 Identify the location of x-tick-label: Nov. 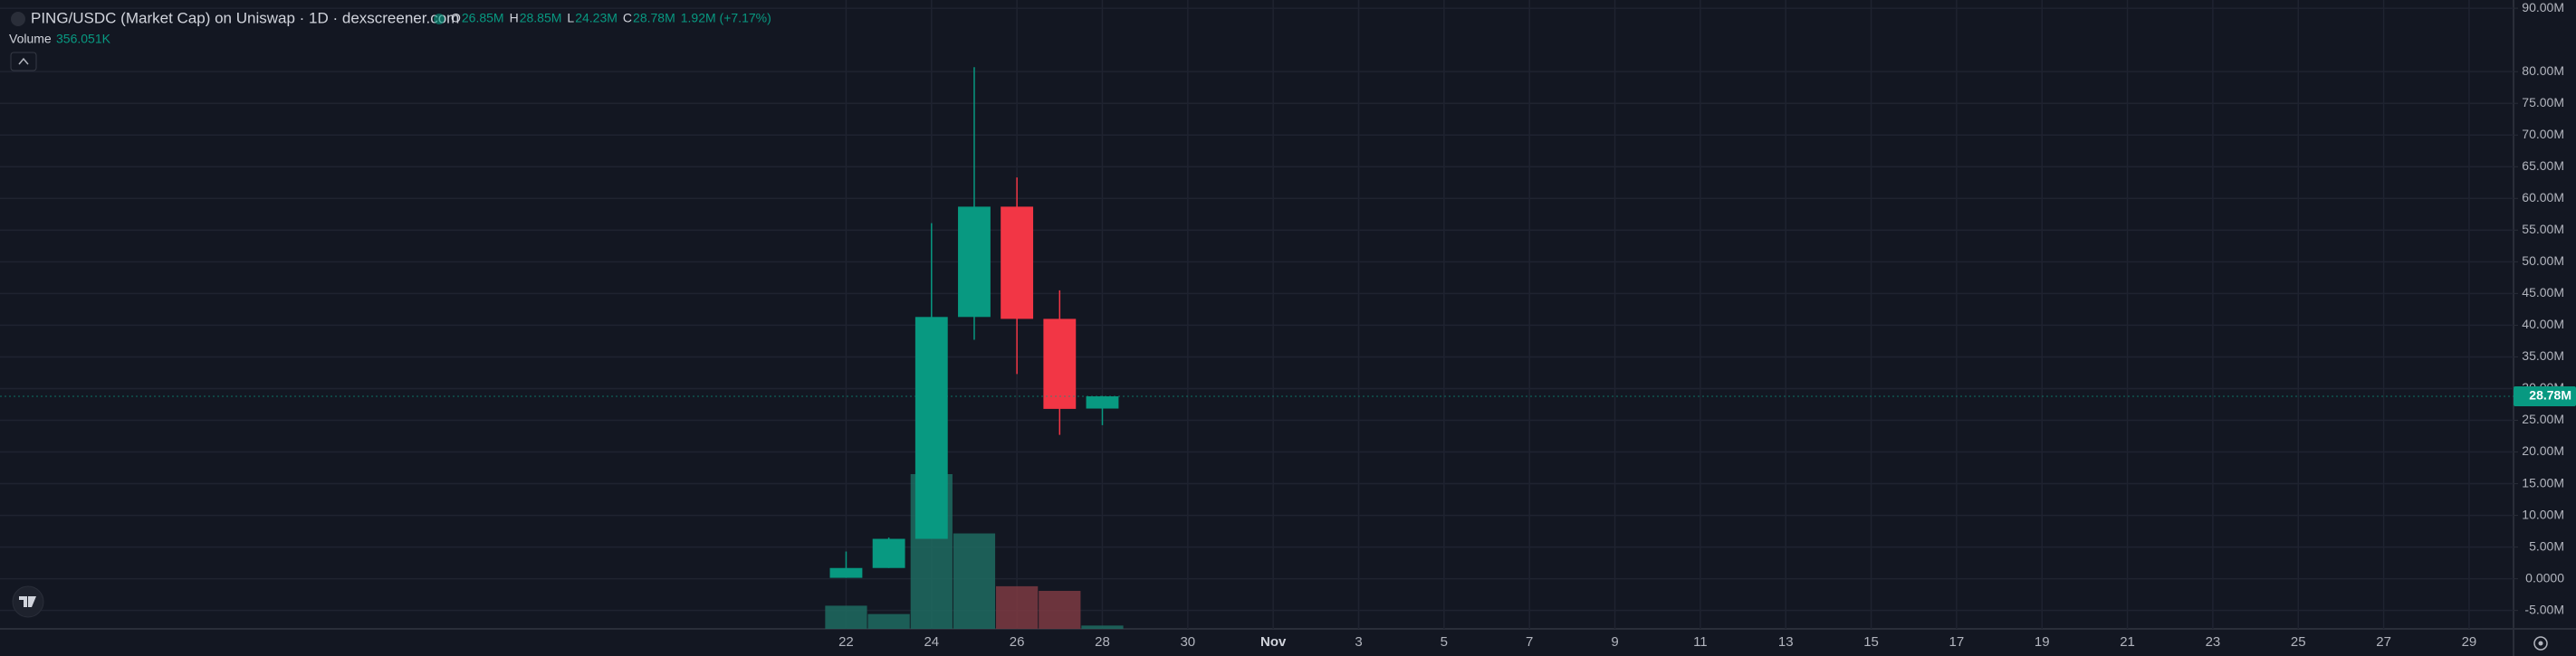
(1273, 642).